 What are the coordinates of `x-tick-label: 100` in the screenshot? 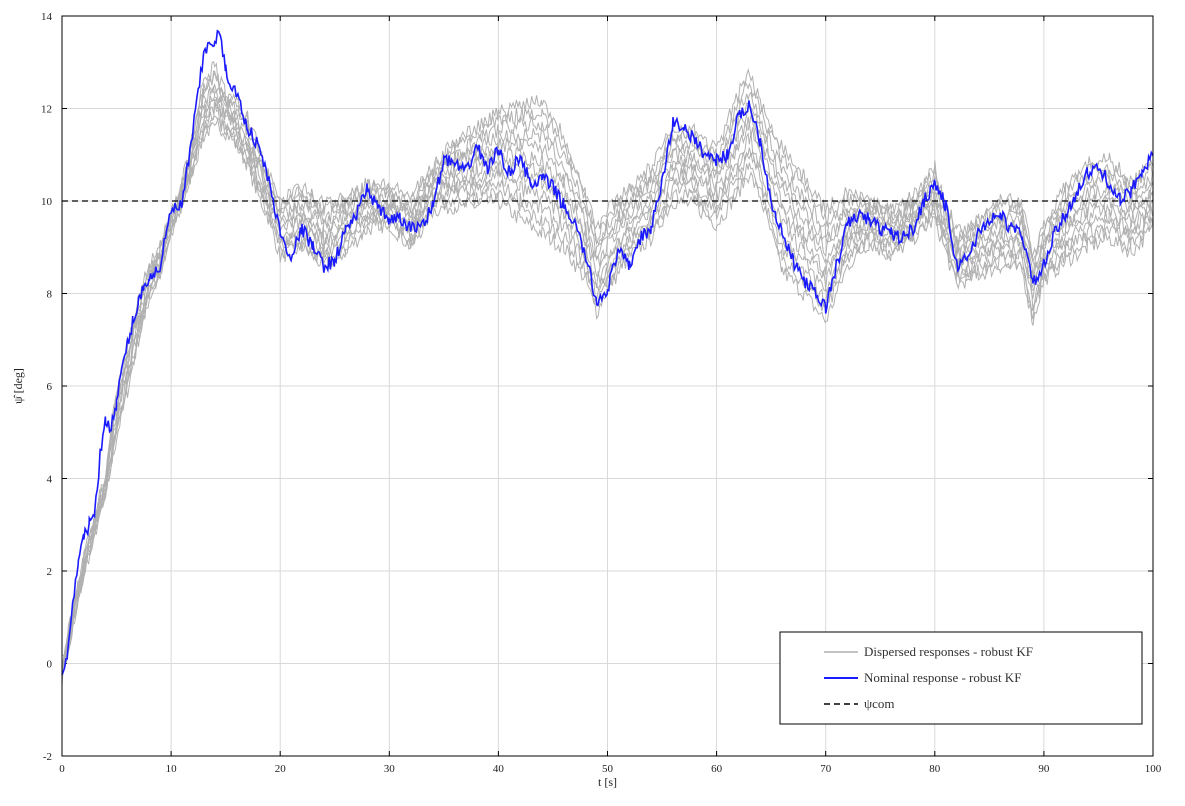 It's located at (1153, 769).